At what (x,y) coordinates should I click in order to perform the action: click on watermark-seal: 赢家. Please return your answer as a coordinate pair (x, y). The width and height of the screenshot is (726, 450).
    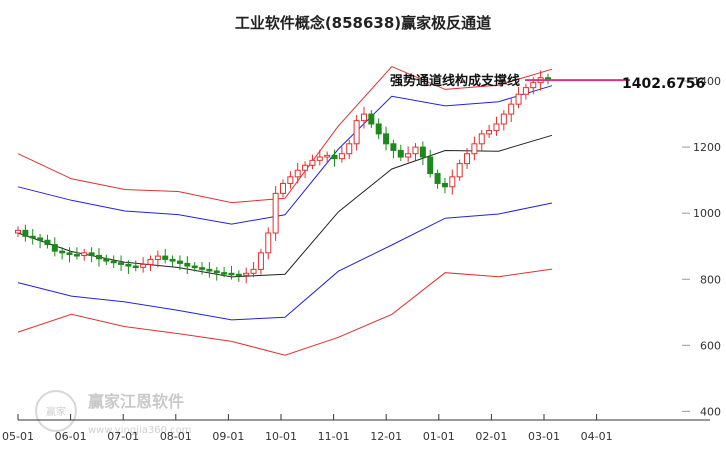
    Looking at the image, I should click on (56, 411).